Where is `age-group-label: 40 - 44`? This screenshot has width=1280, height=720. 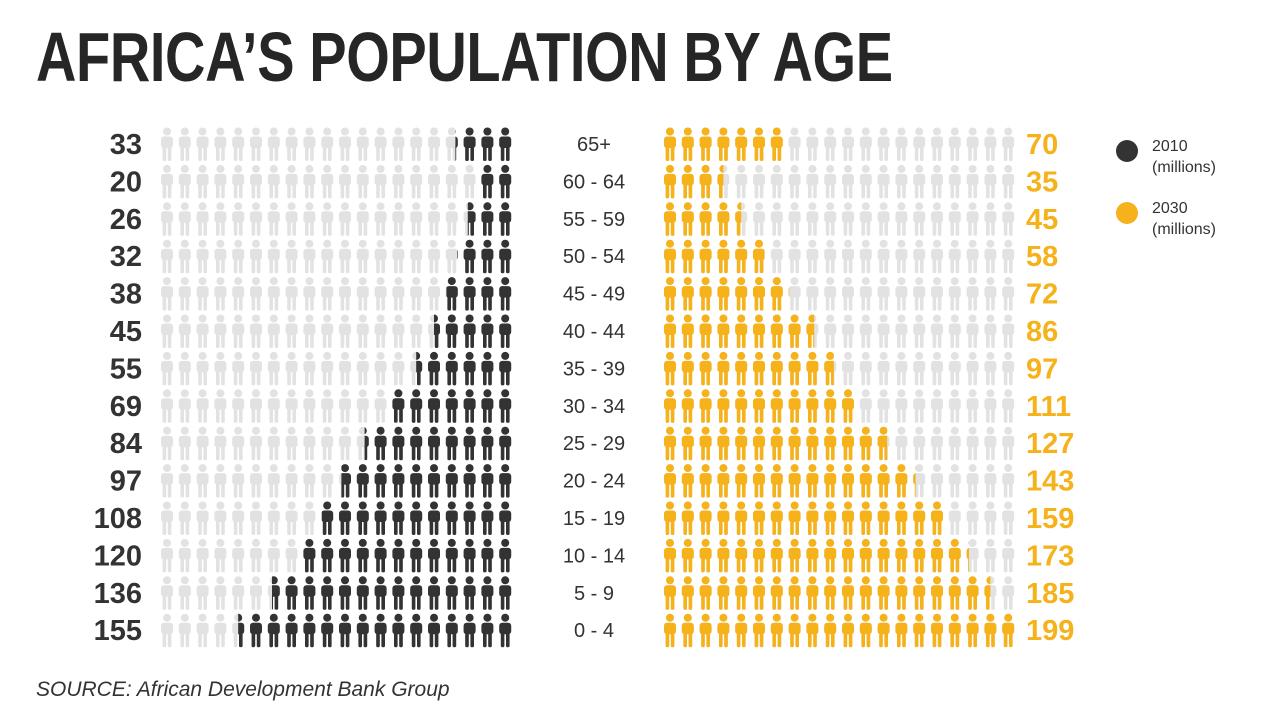
age-group-label: 40 - 44 is located at coordinates (594, 332).